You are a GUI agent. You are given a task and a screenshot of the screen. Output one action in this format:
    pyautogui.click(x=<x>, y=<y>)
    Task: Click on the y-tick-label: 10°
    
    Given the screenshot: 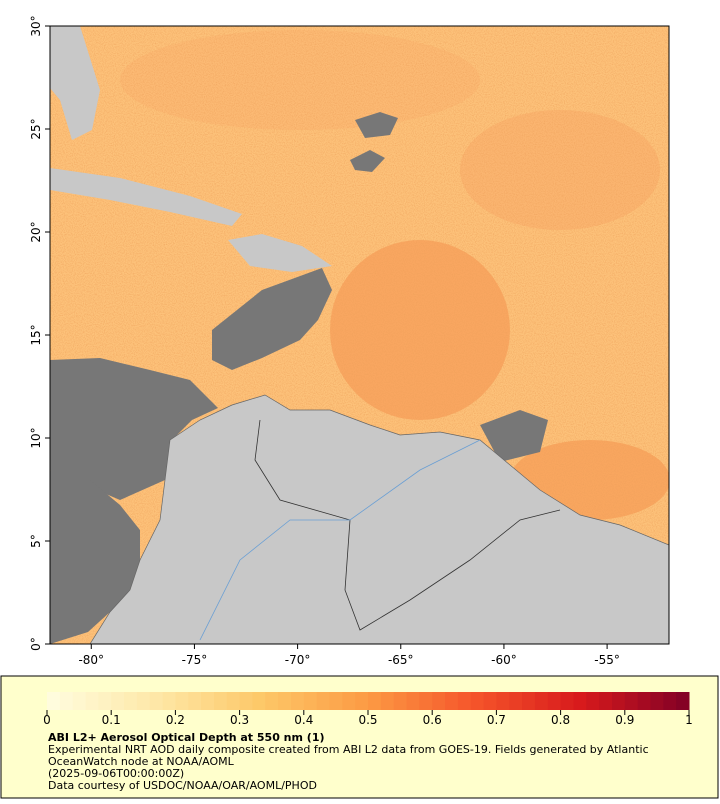 What is the action you would take?
    pyautogui.click(x=36, y=437)
    